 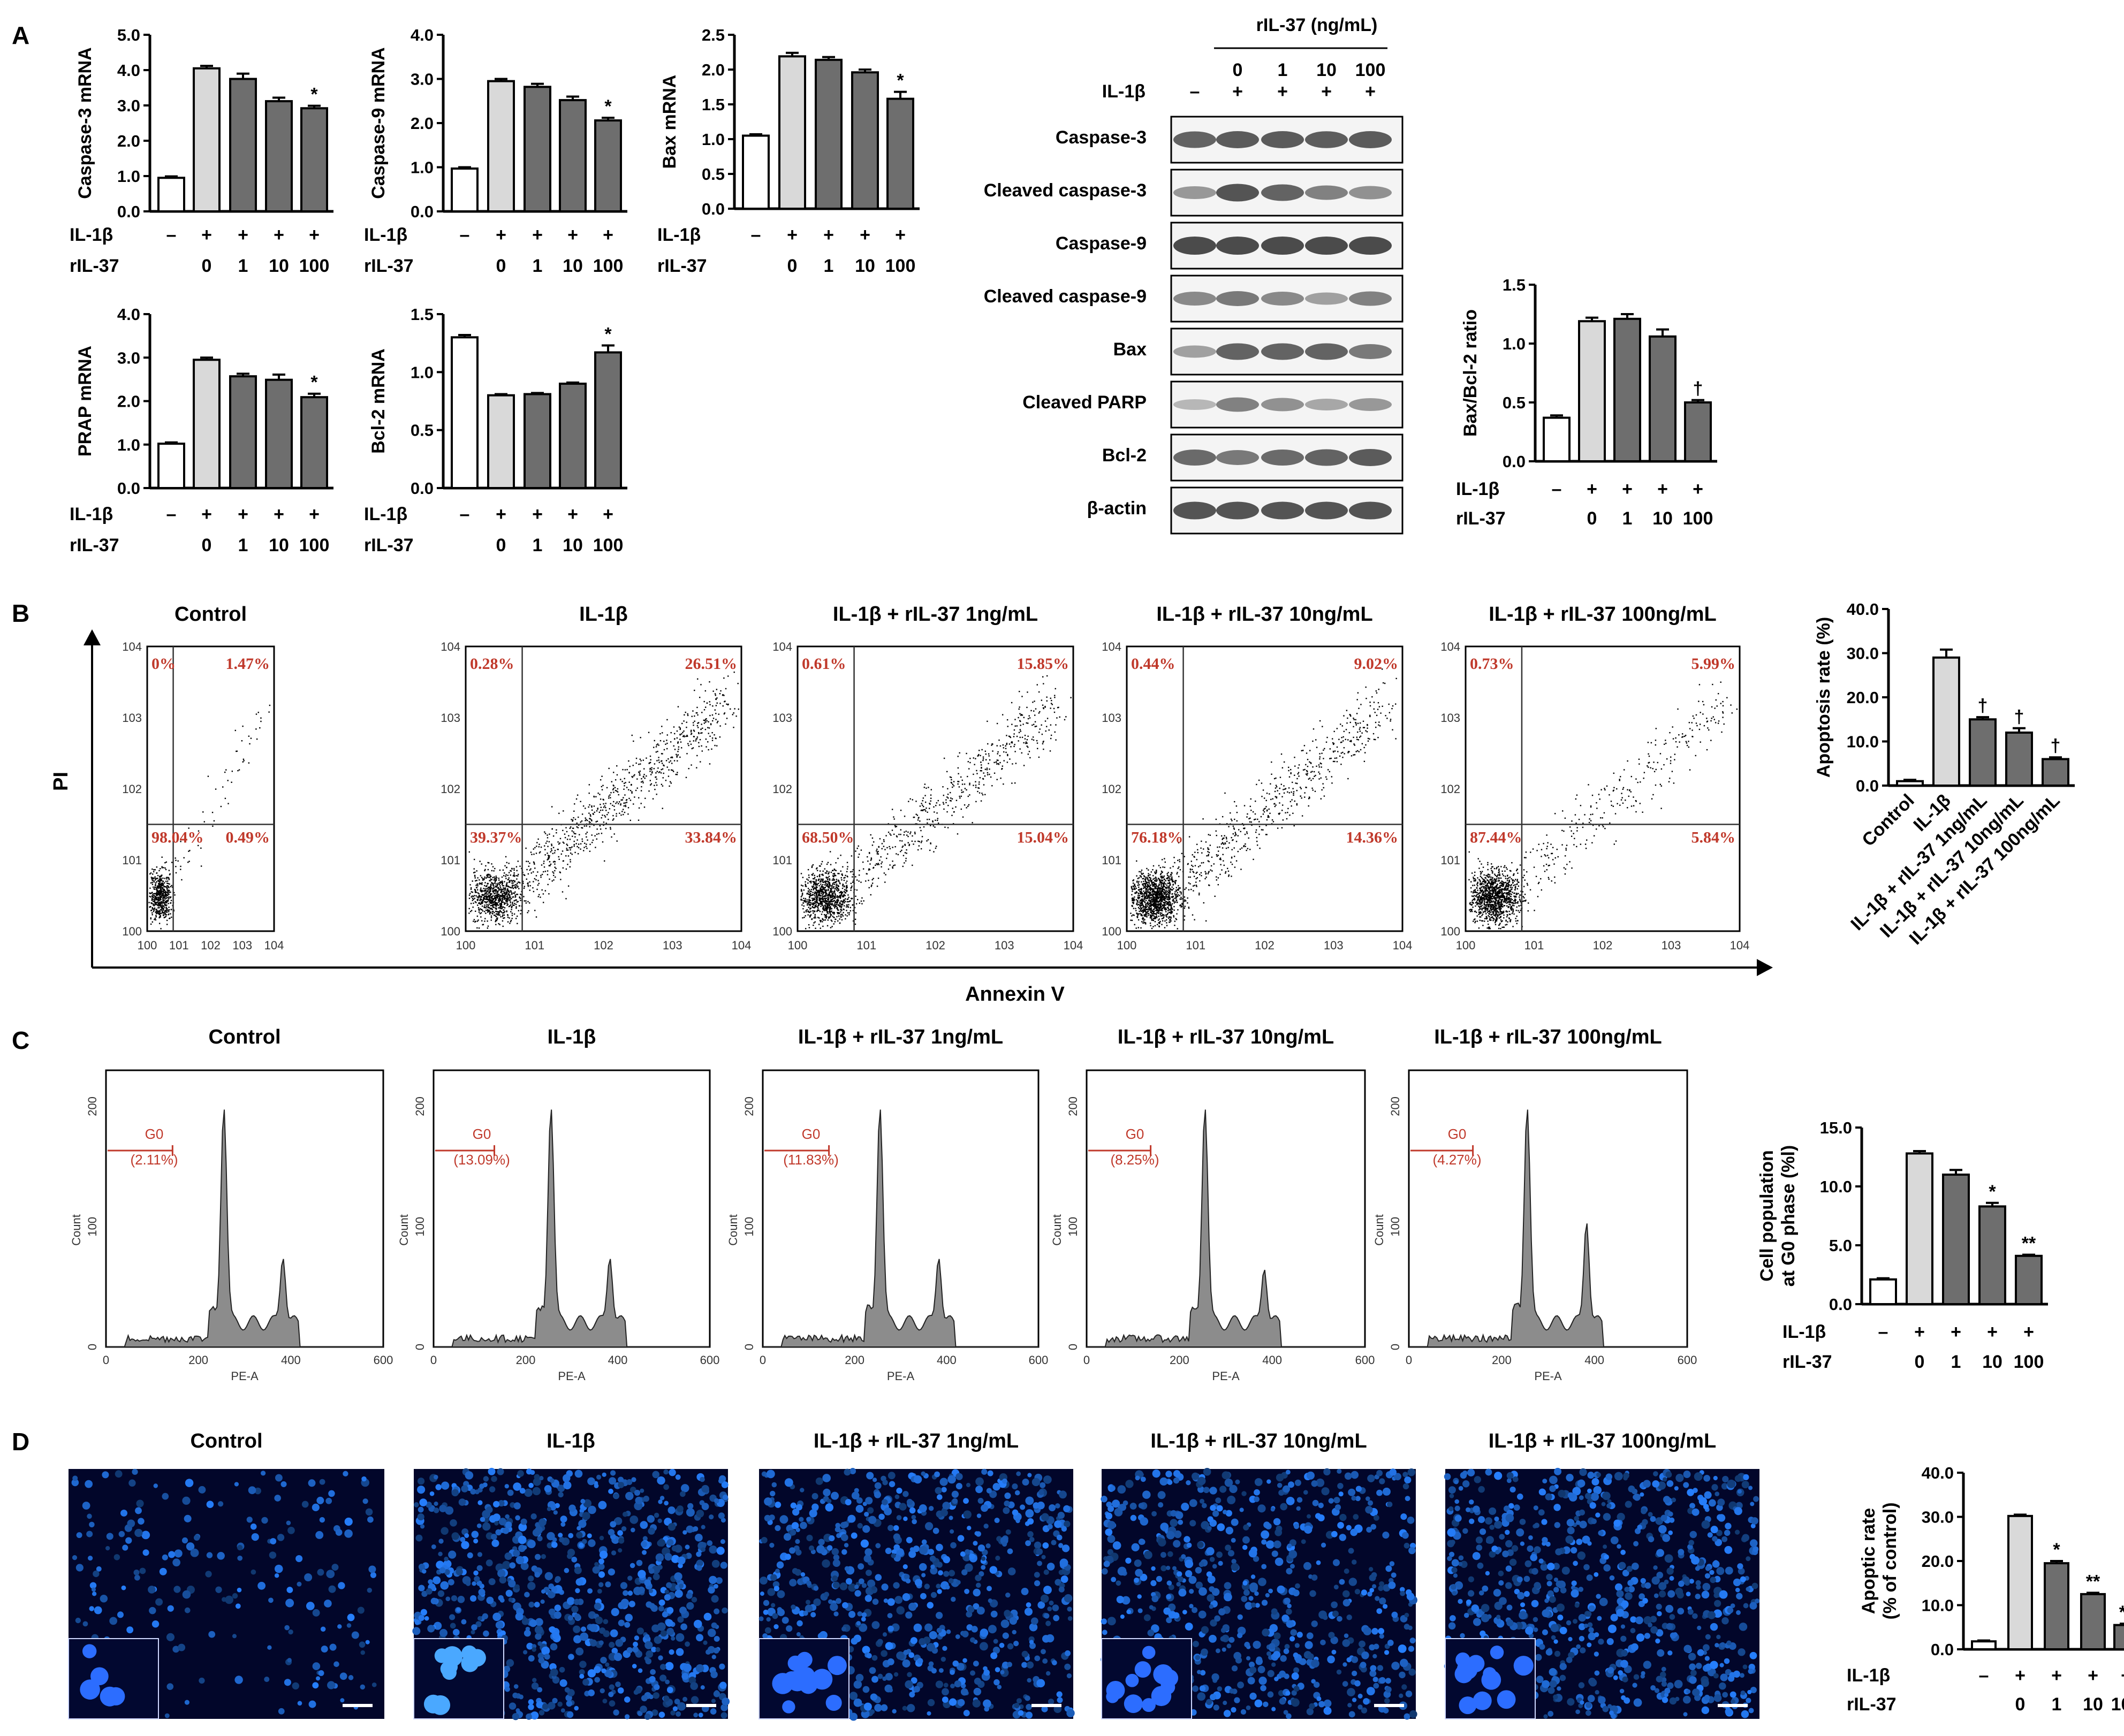 What do you see at coordinates (603, 614) in the screenshot?
I see `flow-plot-title: IL-1β` at bounding box center [603, 614].